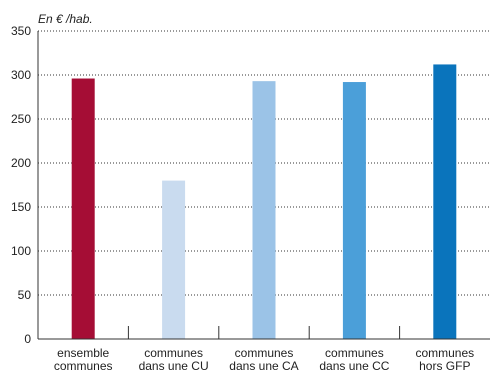 This screenshot has height=377, width=492. Describe the element at coordinates (25, 185) in the screenshot. I see `y-axis-ticks: 0 50 100 150 200 250 300 350` at that location.